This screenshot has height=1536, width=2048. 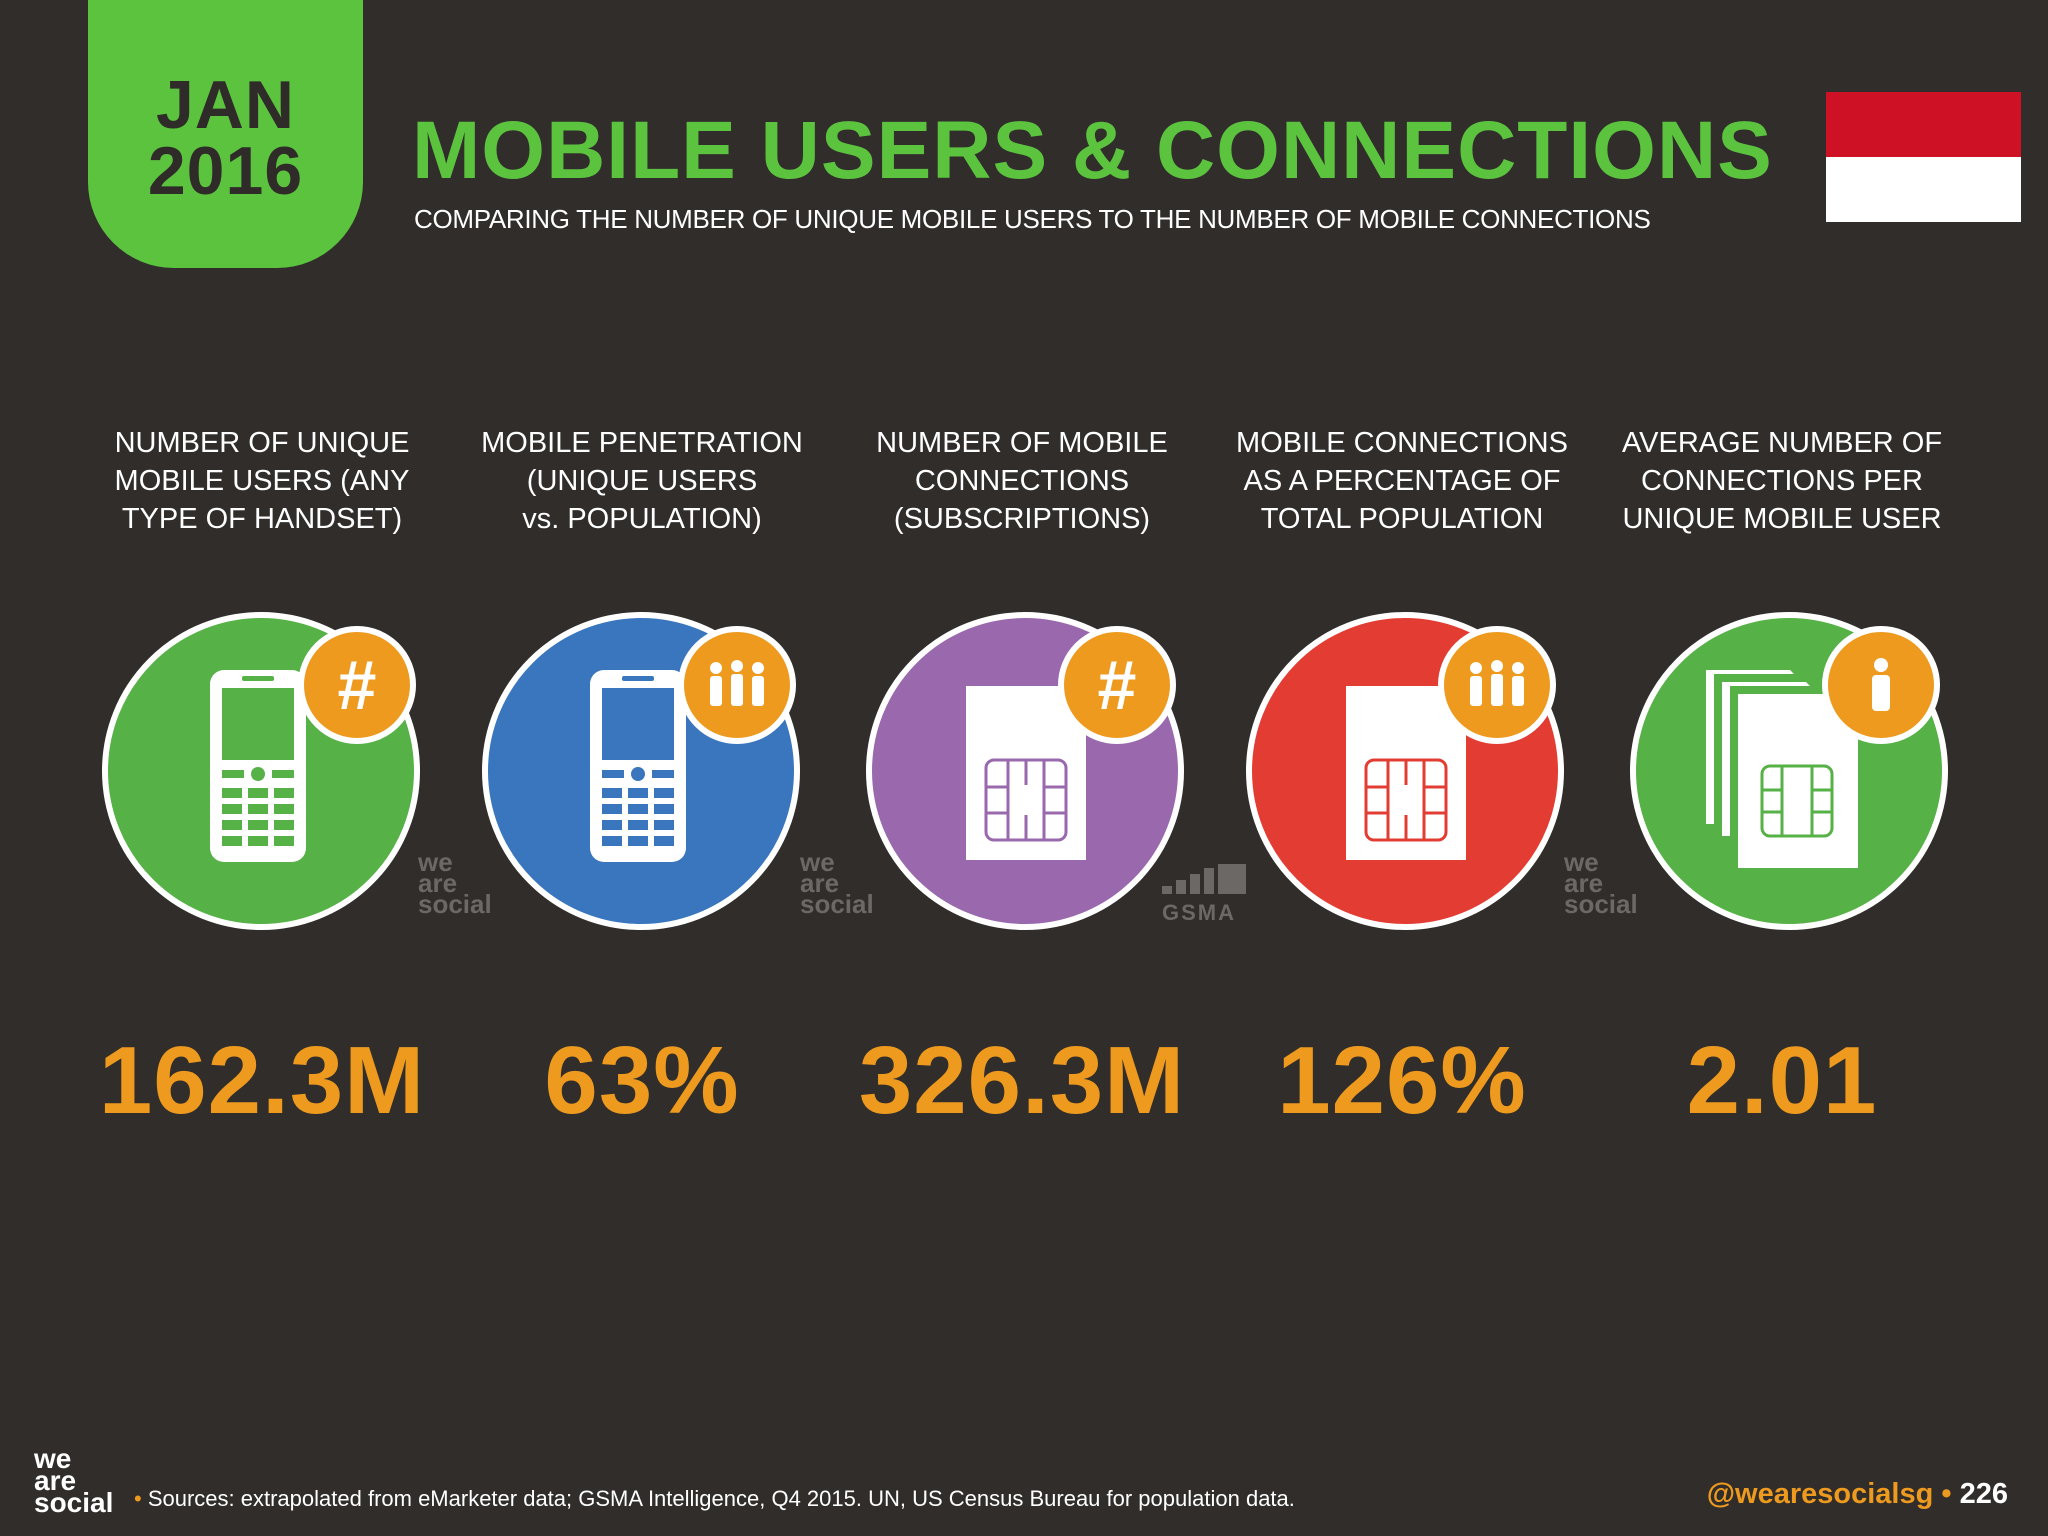 What do you see at coordinates (1022, 519) in the screenshot?
I see `label-line: (SUBSCRIPTIONS)` at bounding box center [1022, 519].